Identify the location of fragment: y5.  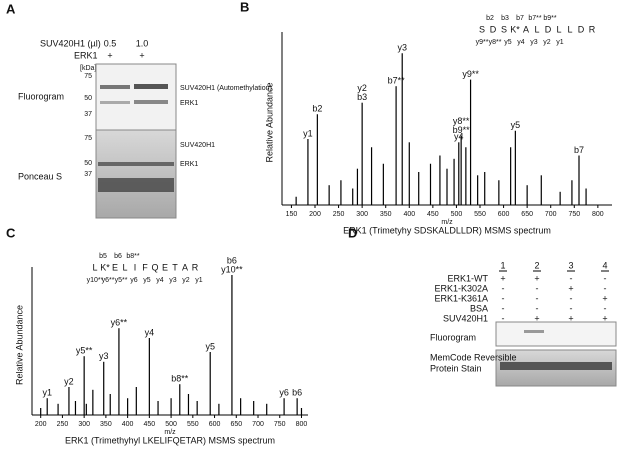
(508, 42).